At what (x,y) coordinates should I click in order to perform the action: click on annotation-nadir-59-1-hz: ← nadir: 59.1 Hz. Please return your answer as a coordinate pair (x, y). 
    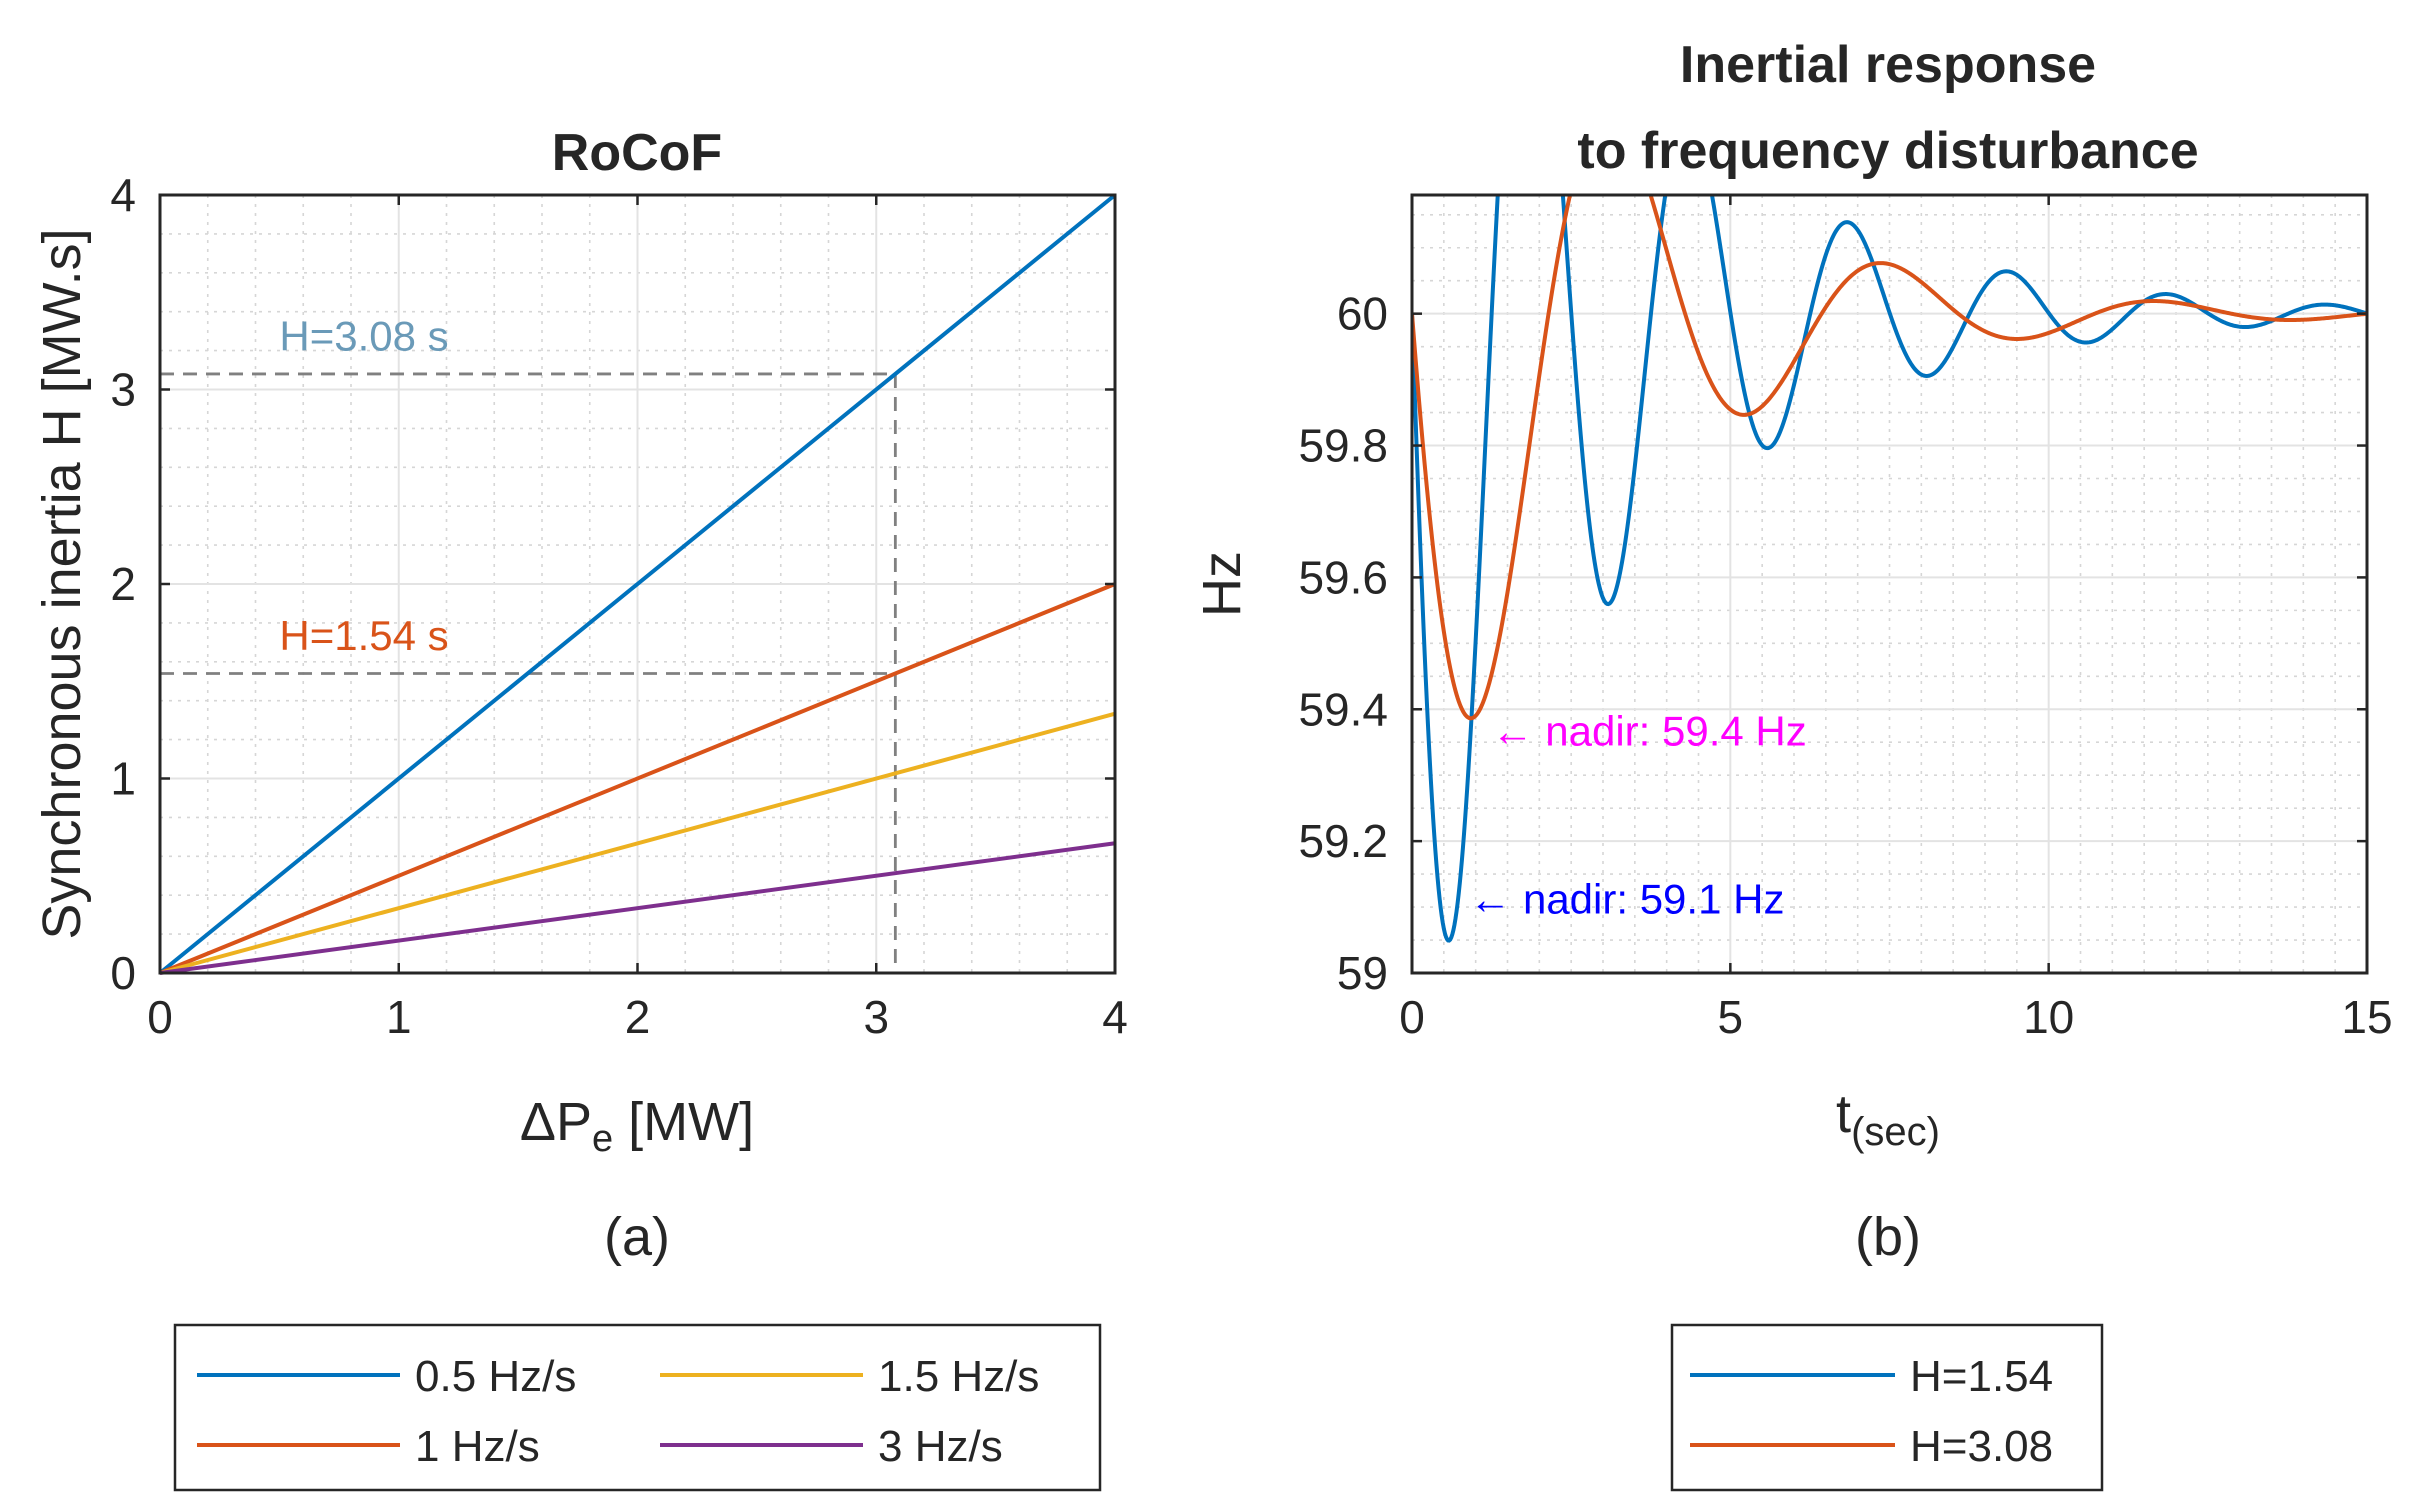
    Looking at the image, I should click on (1626, 899).